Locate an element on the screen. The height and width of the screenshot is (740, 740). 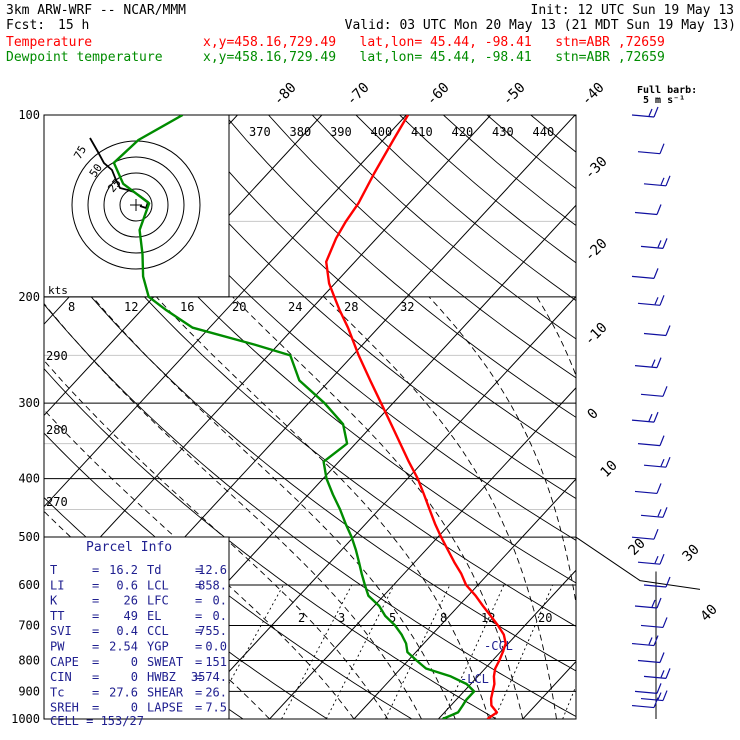
theta-label: 430 is located at coordinates (503, 132).